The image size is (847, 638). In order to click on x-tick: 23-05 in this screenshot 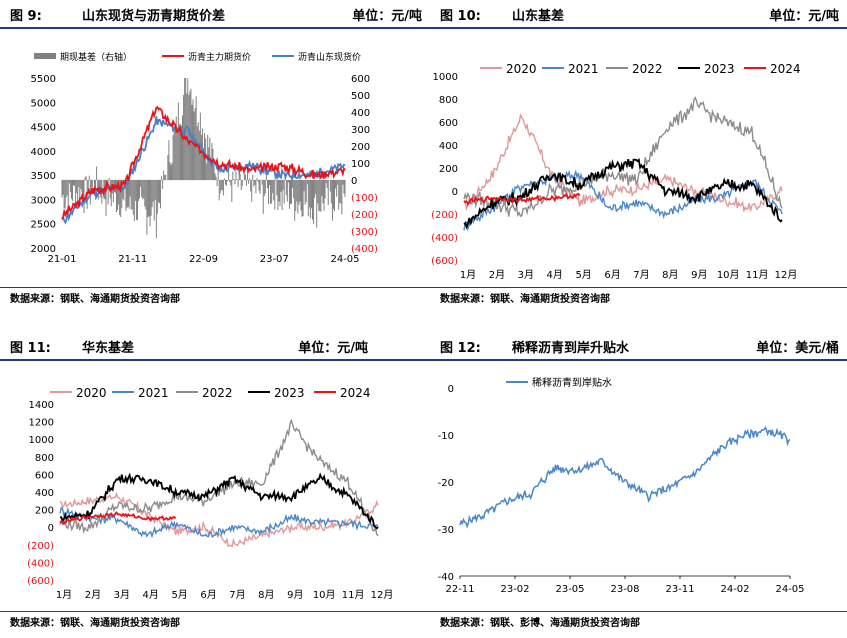, I will do `click(569, 589)`.